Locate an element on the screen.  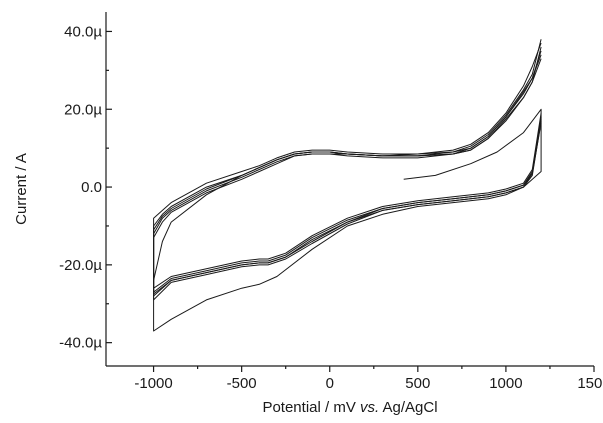
x-tick-label: 1500 is located at coordinates (590, 383).